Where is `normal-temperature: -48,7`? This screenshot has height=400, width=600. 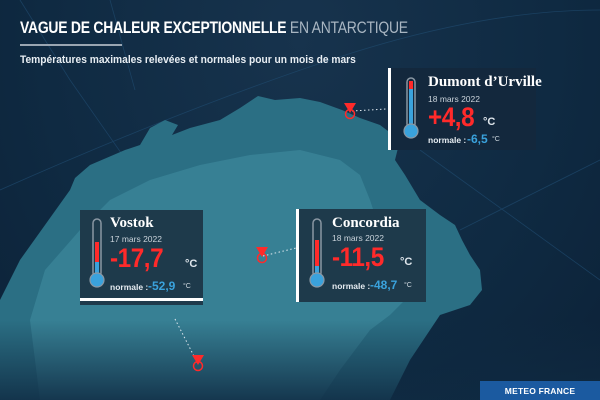 normal-temperature: -48,7 is located at coordinates (384, 285).